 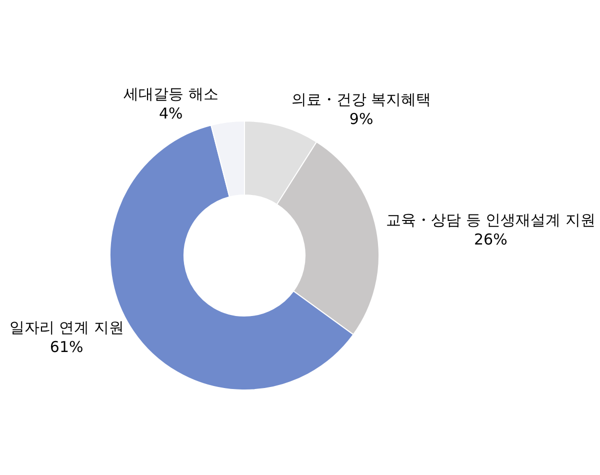 What do you see at coordinates (361, 119) in the screenshot?
I see `data-label: 9%` at bounding box center [361, 119].